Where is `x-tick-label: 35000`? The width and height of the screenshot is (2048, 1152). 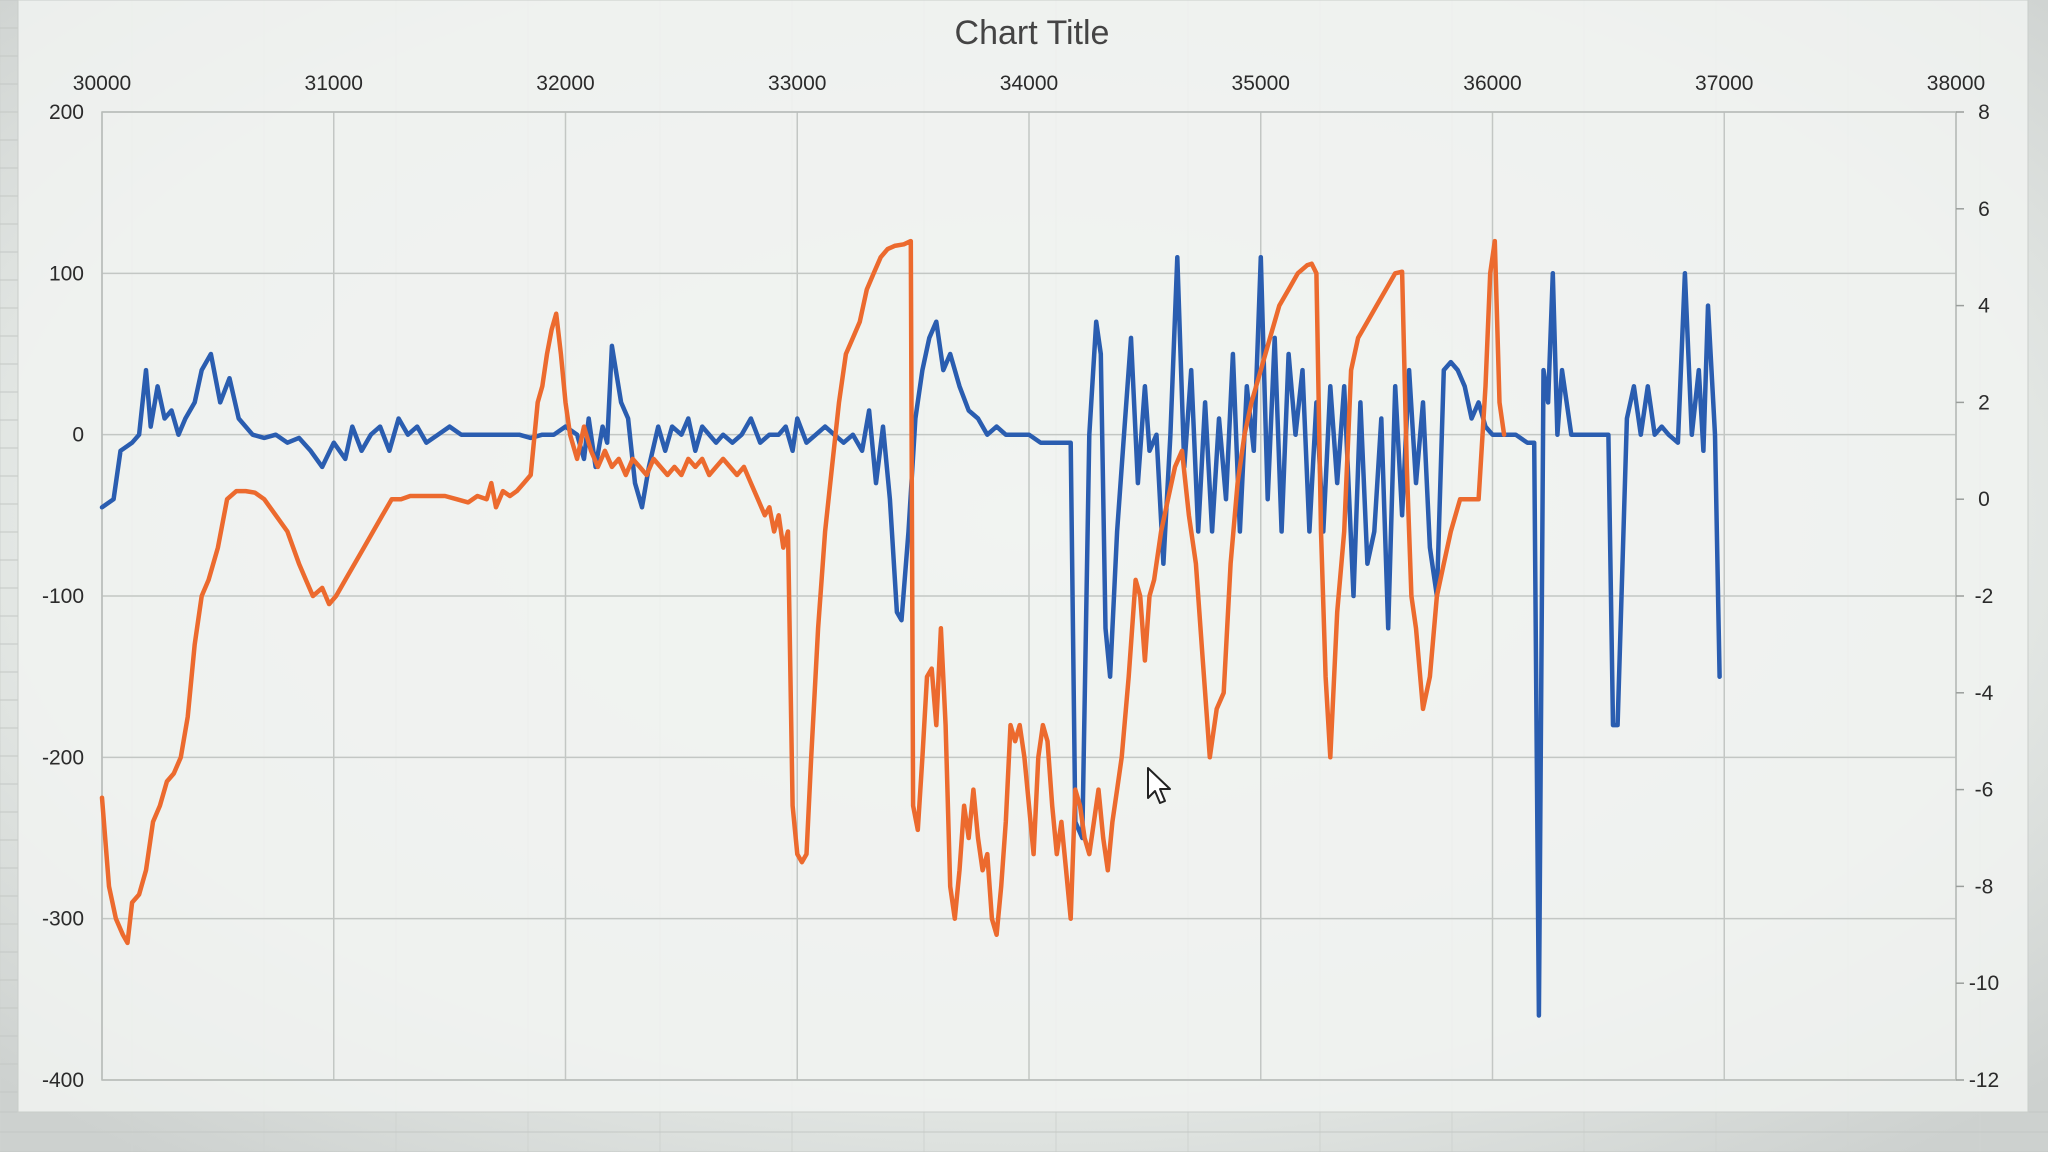
x-tick-label: 35000 is located at coordinates (1261, 83).